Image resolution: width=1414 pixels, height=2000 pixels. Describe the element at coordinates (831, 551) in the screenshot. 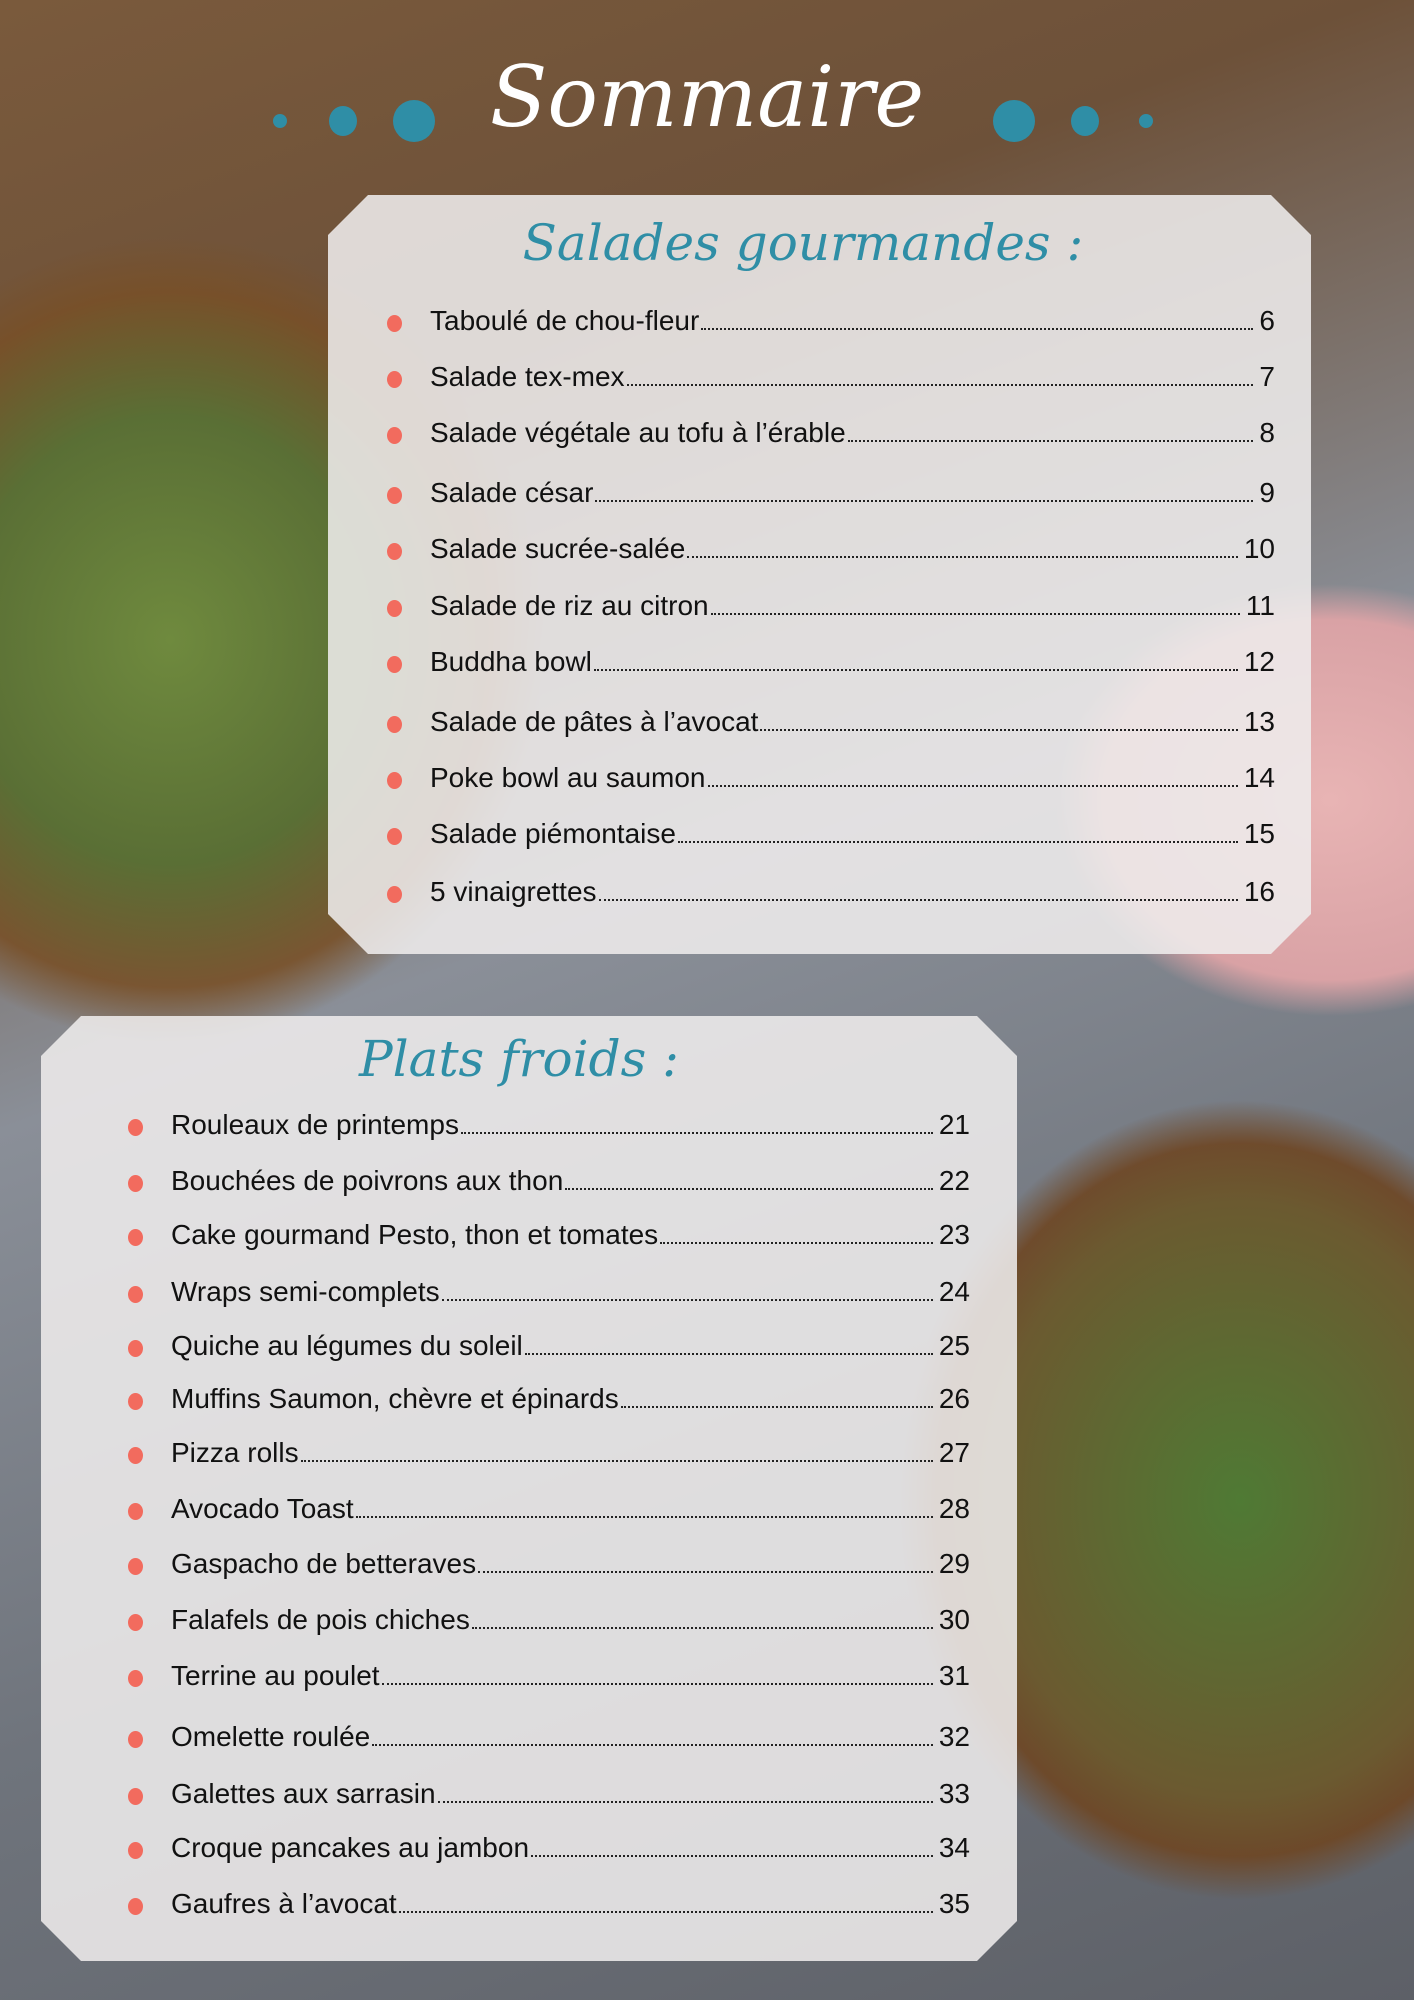

I see `toc-entry: Salade sucrée-salée 10` at that location.